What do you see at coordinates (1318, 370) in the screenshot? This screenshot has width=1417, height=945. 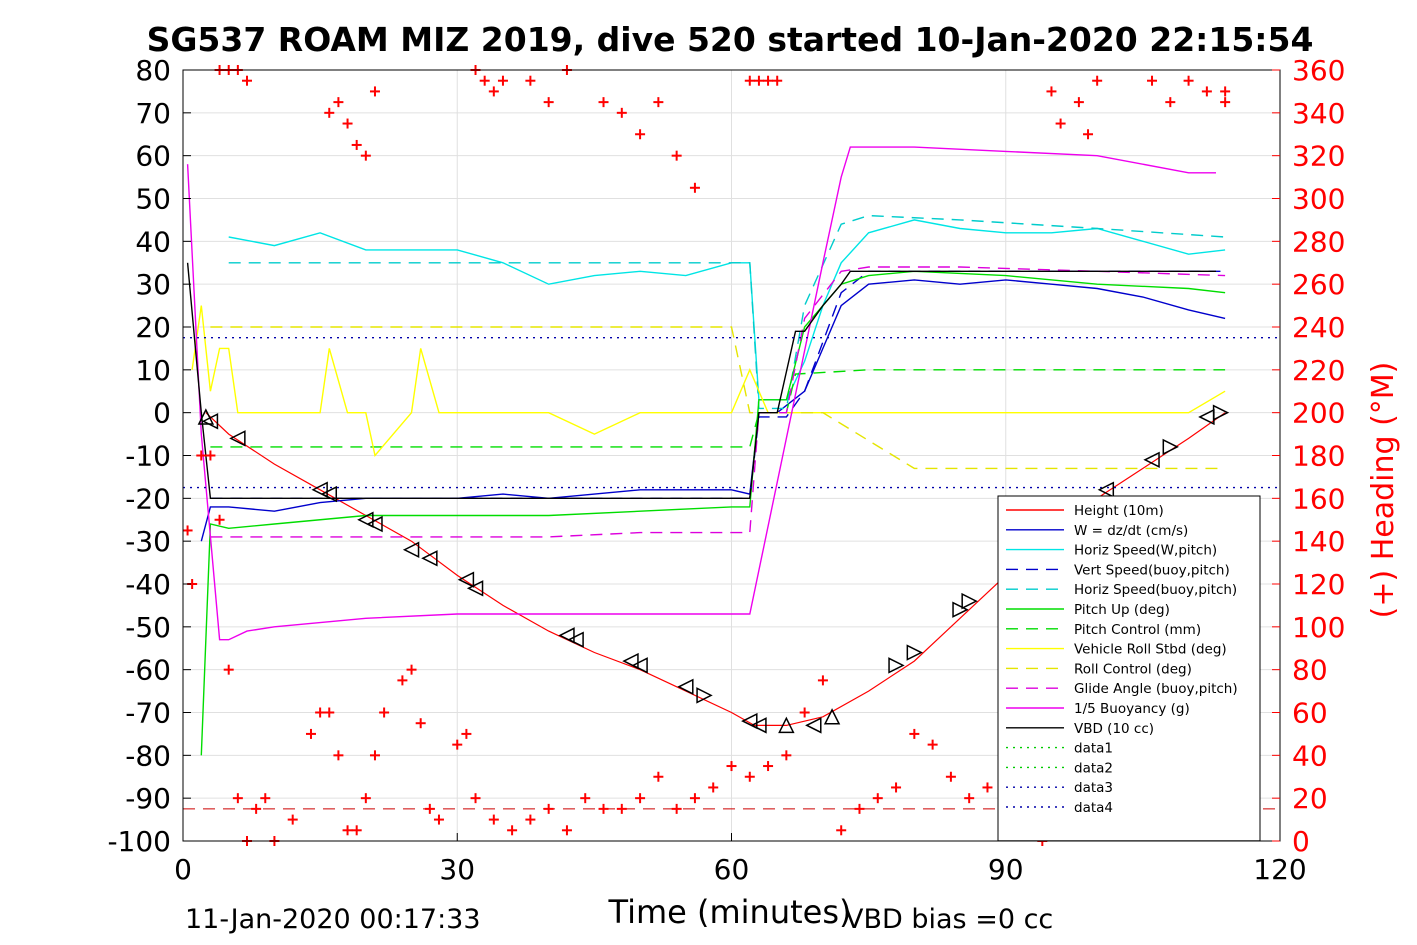 I see `y2-tick-label: 220` at bounding box center [1318, 370].